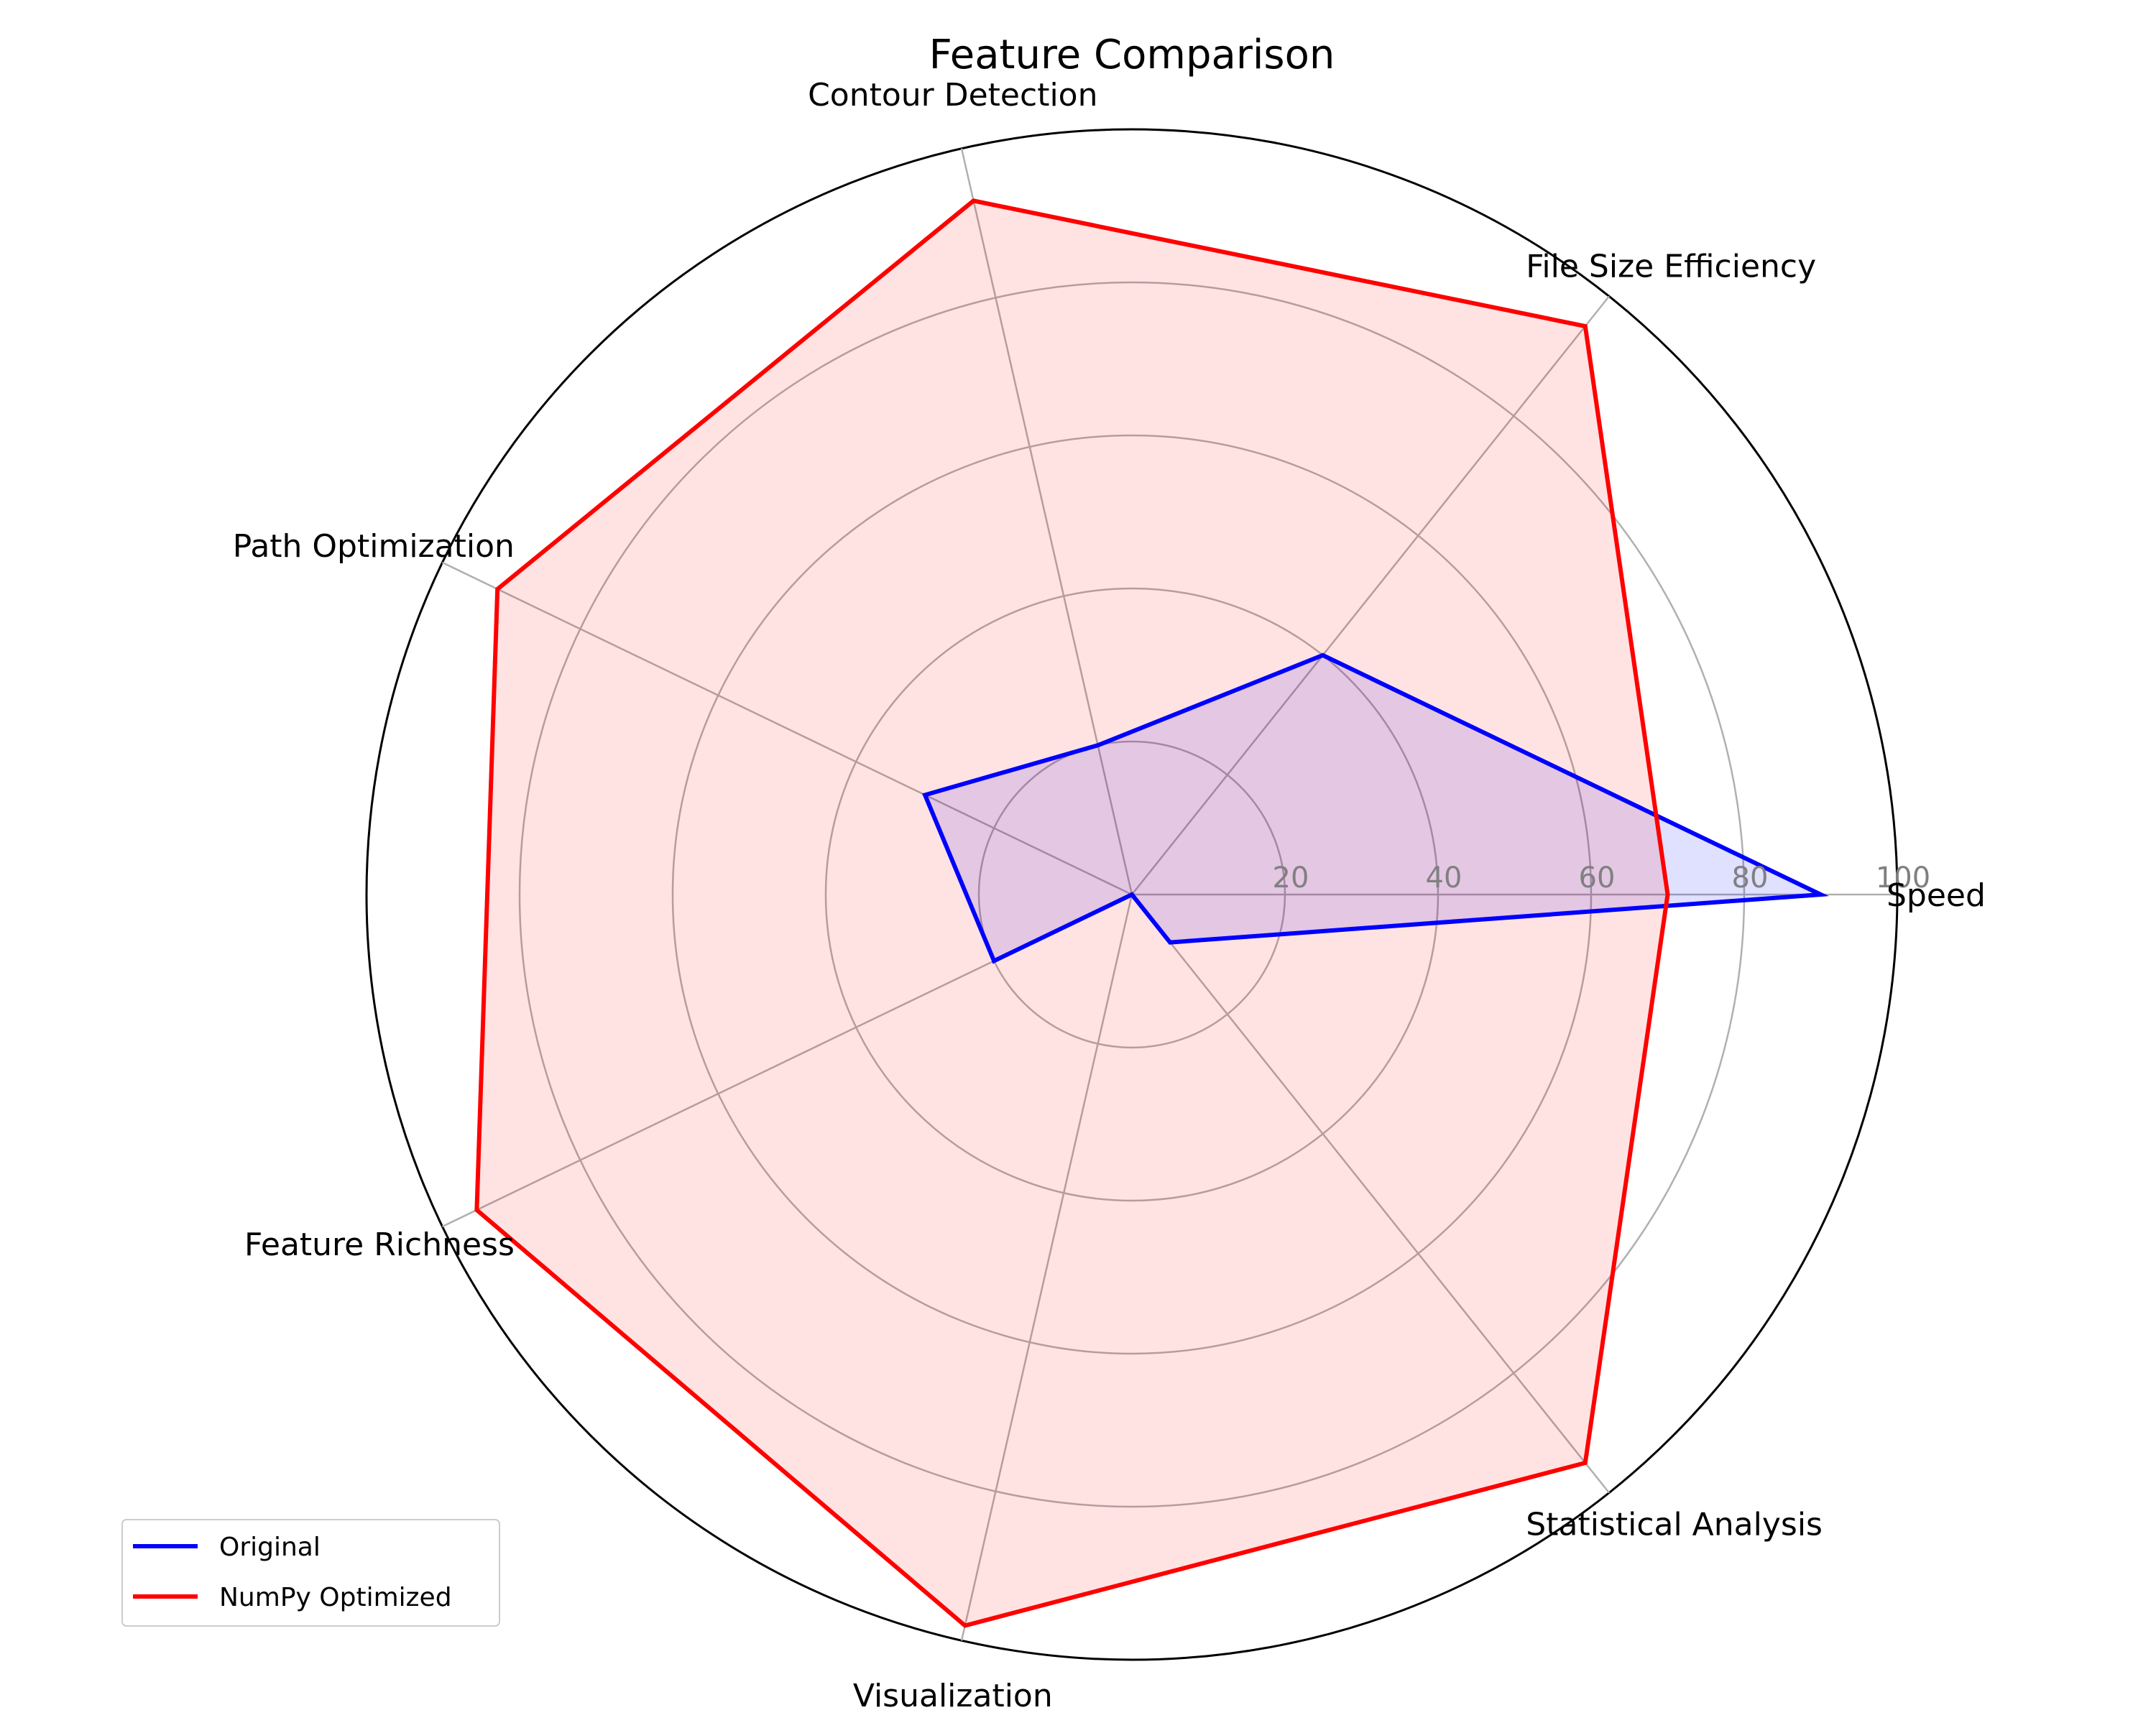 The width and height of the screenshot is (2156, 1728). What do you see at coordinates (379, 1244) in the screenshot?
I see `category-label: Feature Richness` at bounding box center [379, 1244].